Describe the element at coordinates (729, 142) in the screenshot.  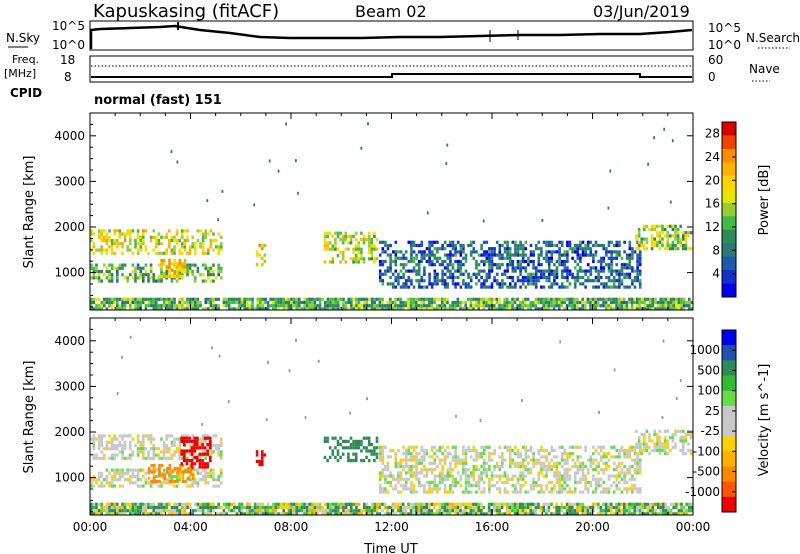
I see `power-colorbar-swatch` at that location.